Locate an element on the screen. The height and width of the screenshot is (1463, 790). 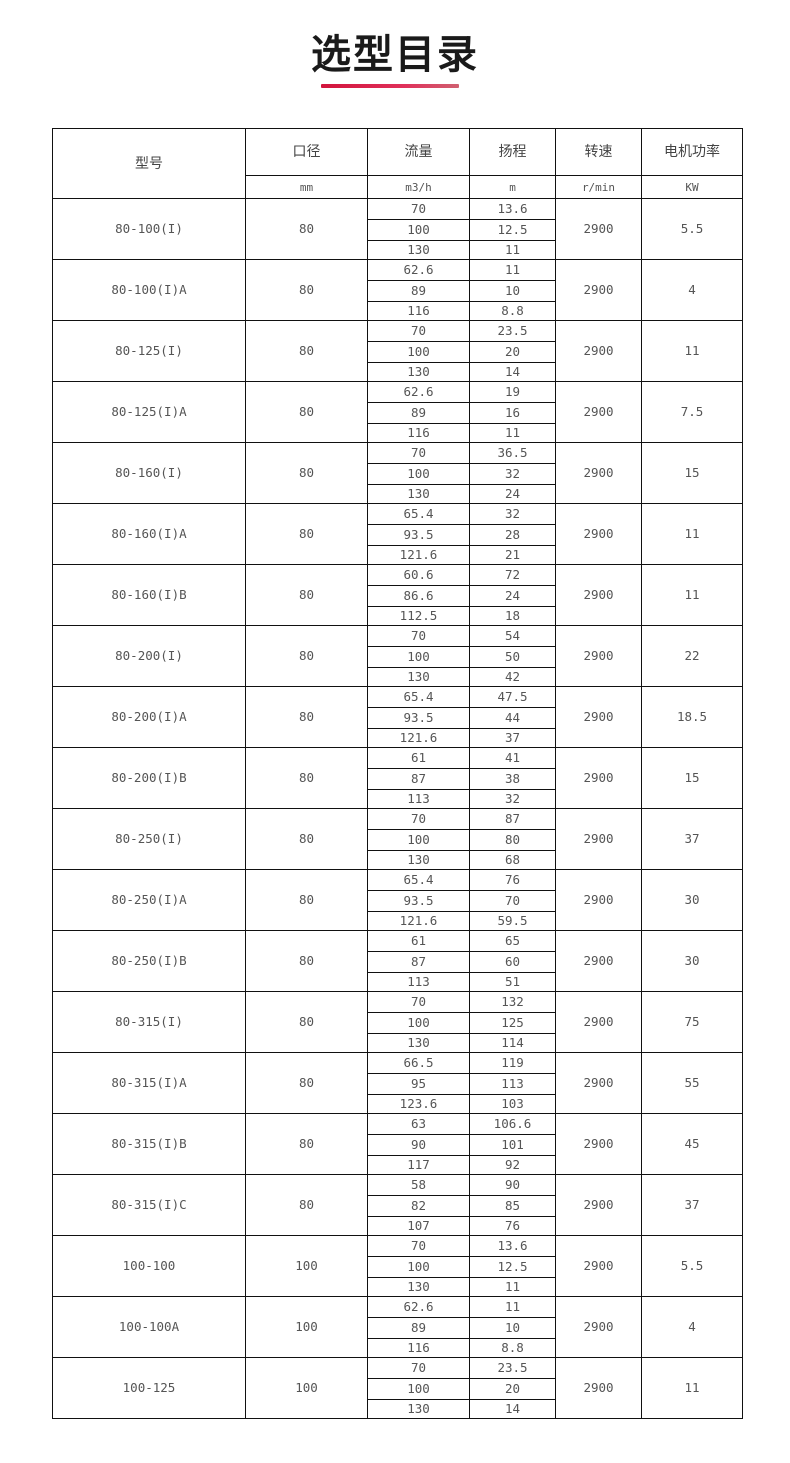
table-row: 95 113 is located at coordinates (398, 1084).